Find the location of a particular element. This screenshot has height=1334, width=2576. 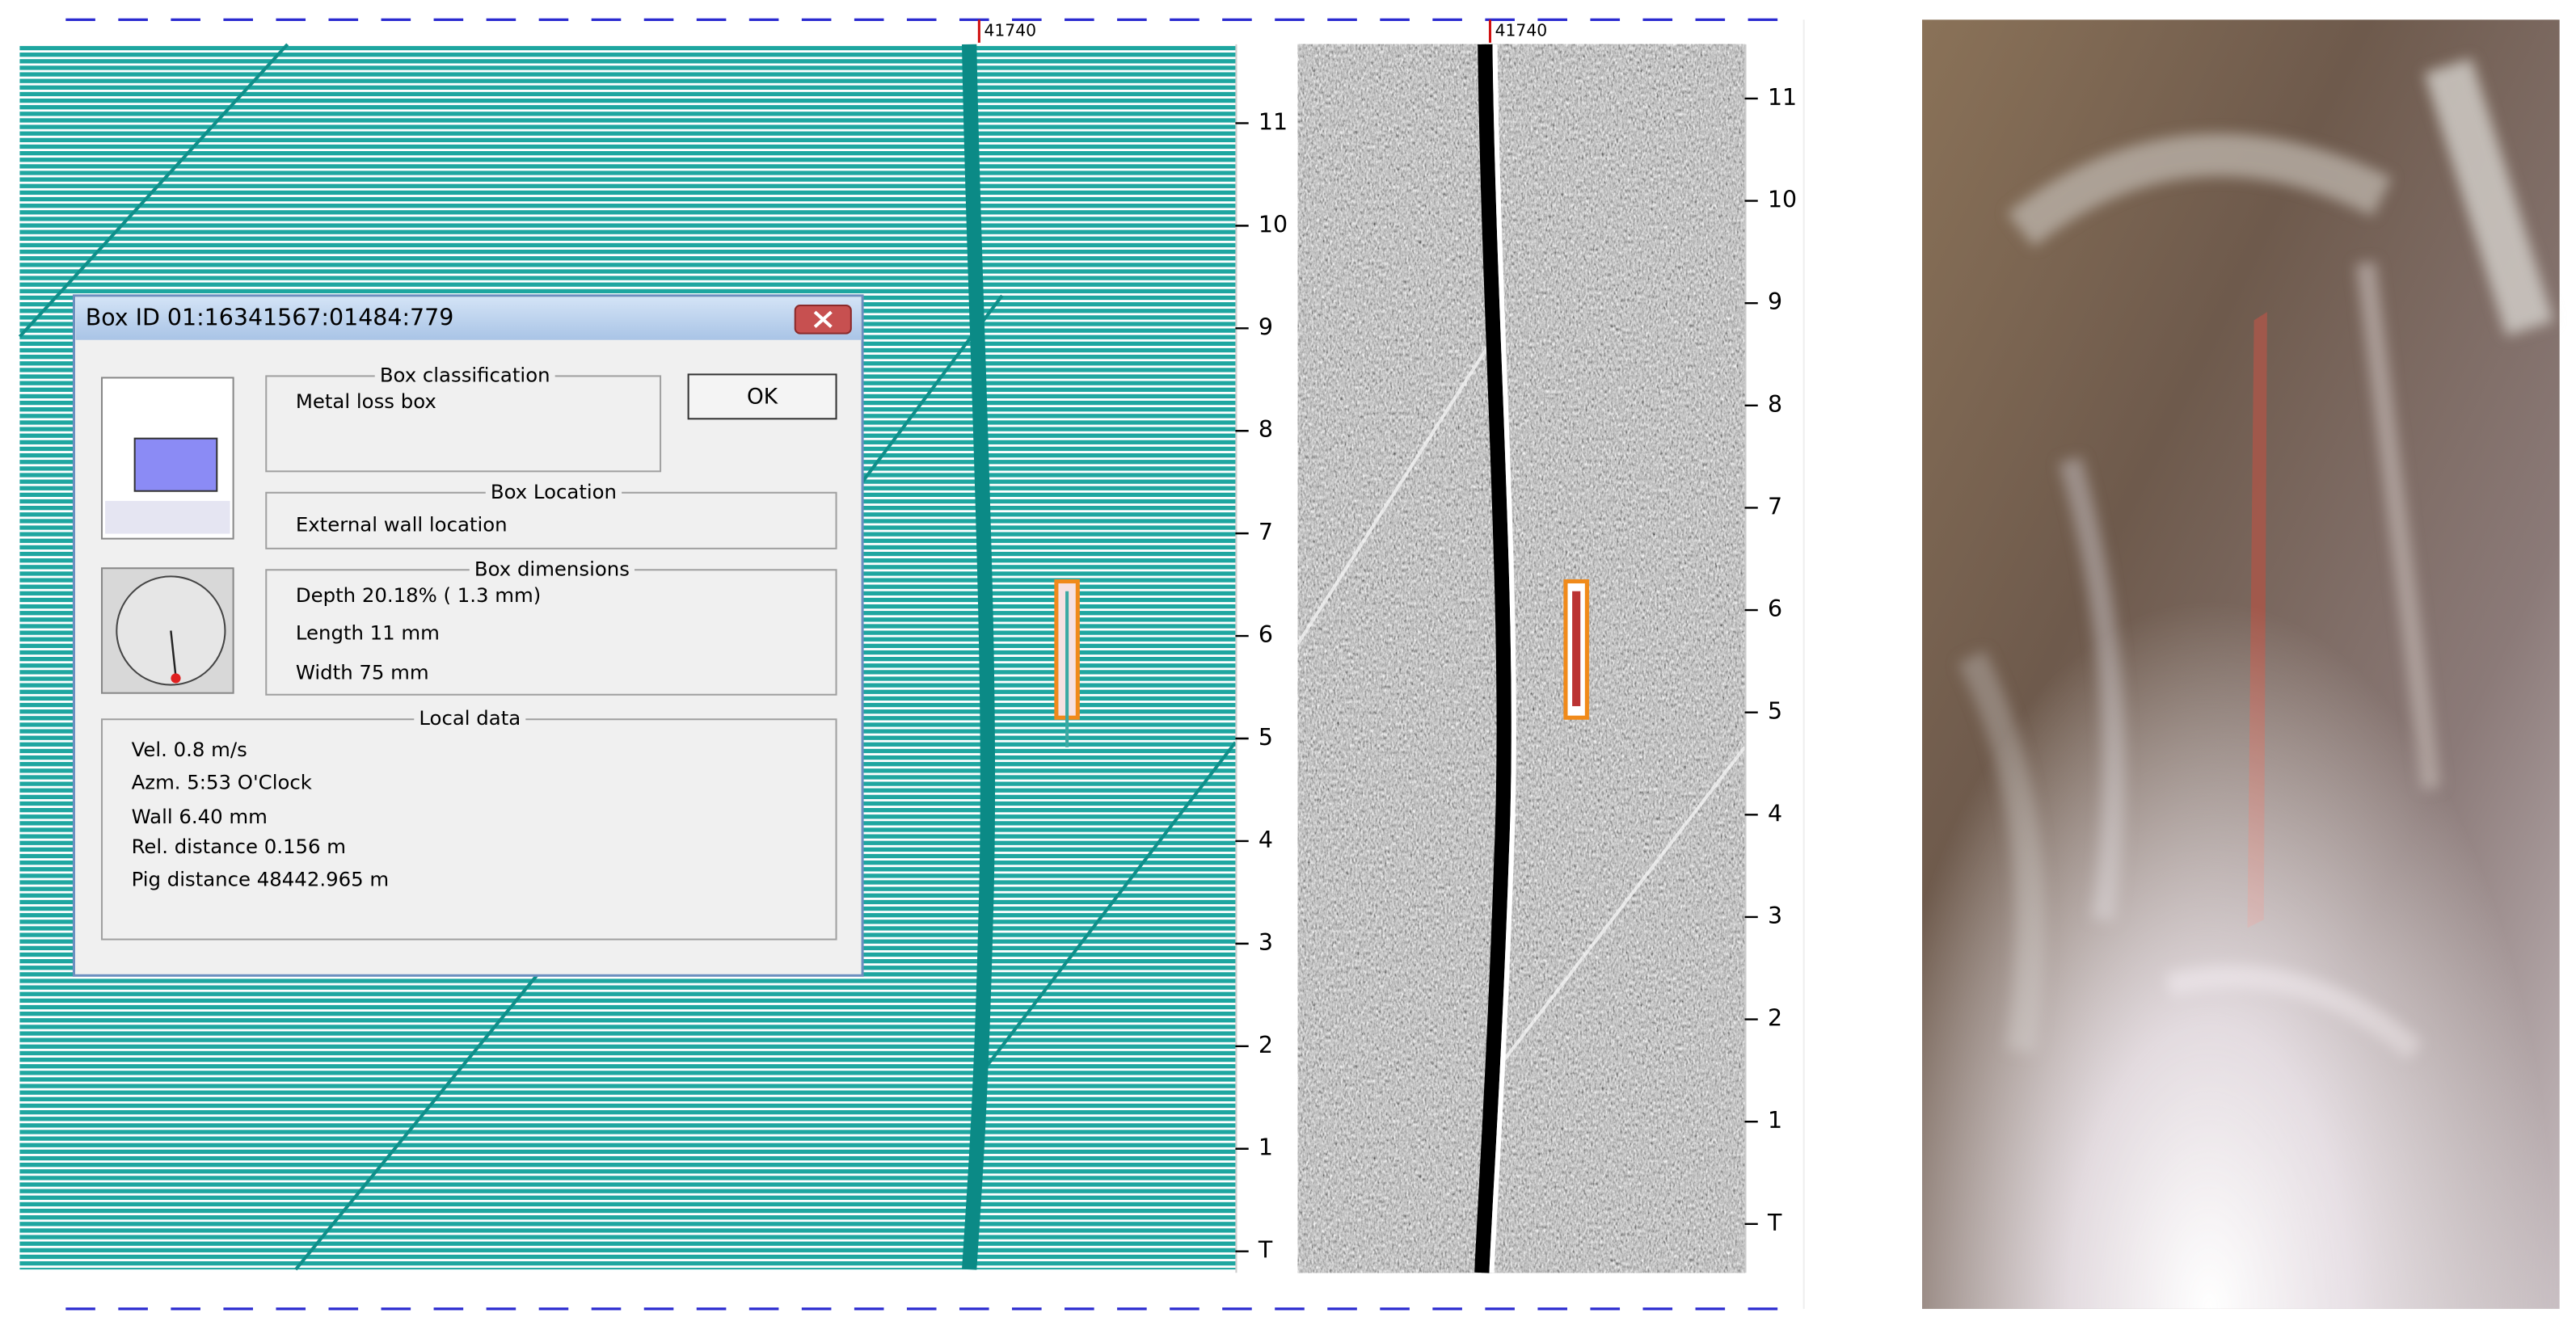

ok-button-bg is located at coordinates (762, 396).